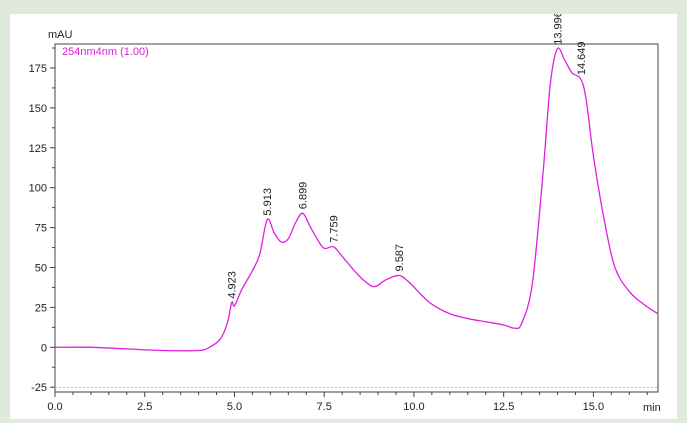 This screenshot has width=687, height=423. I want to click on peak-label: 5.913, so click(268, 202).